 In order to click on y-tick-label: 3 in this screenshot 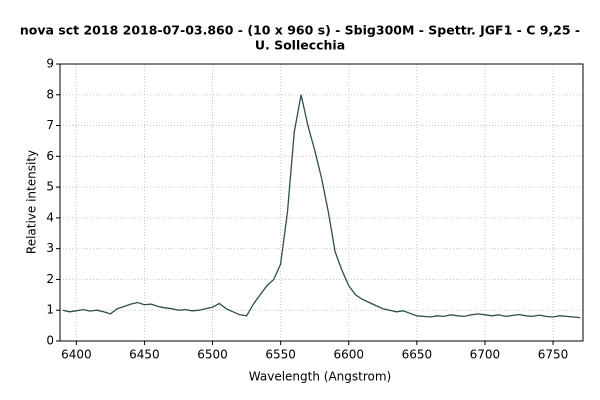, I will do `click(50, 248)`.